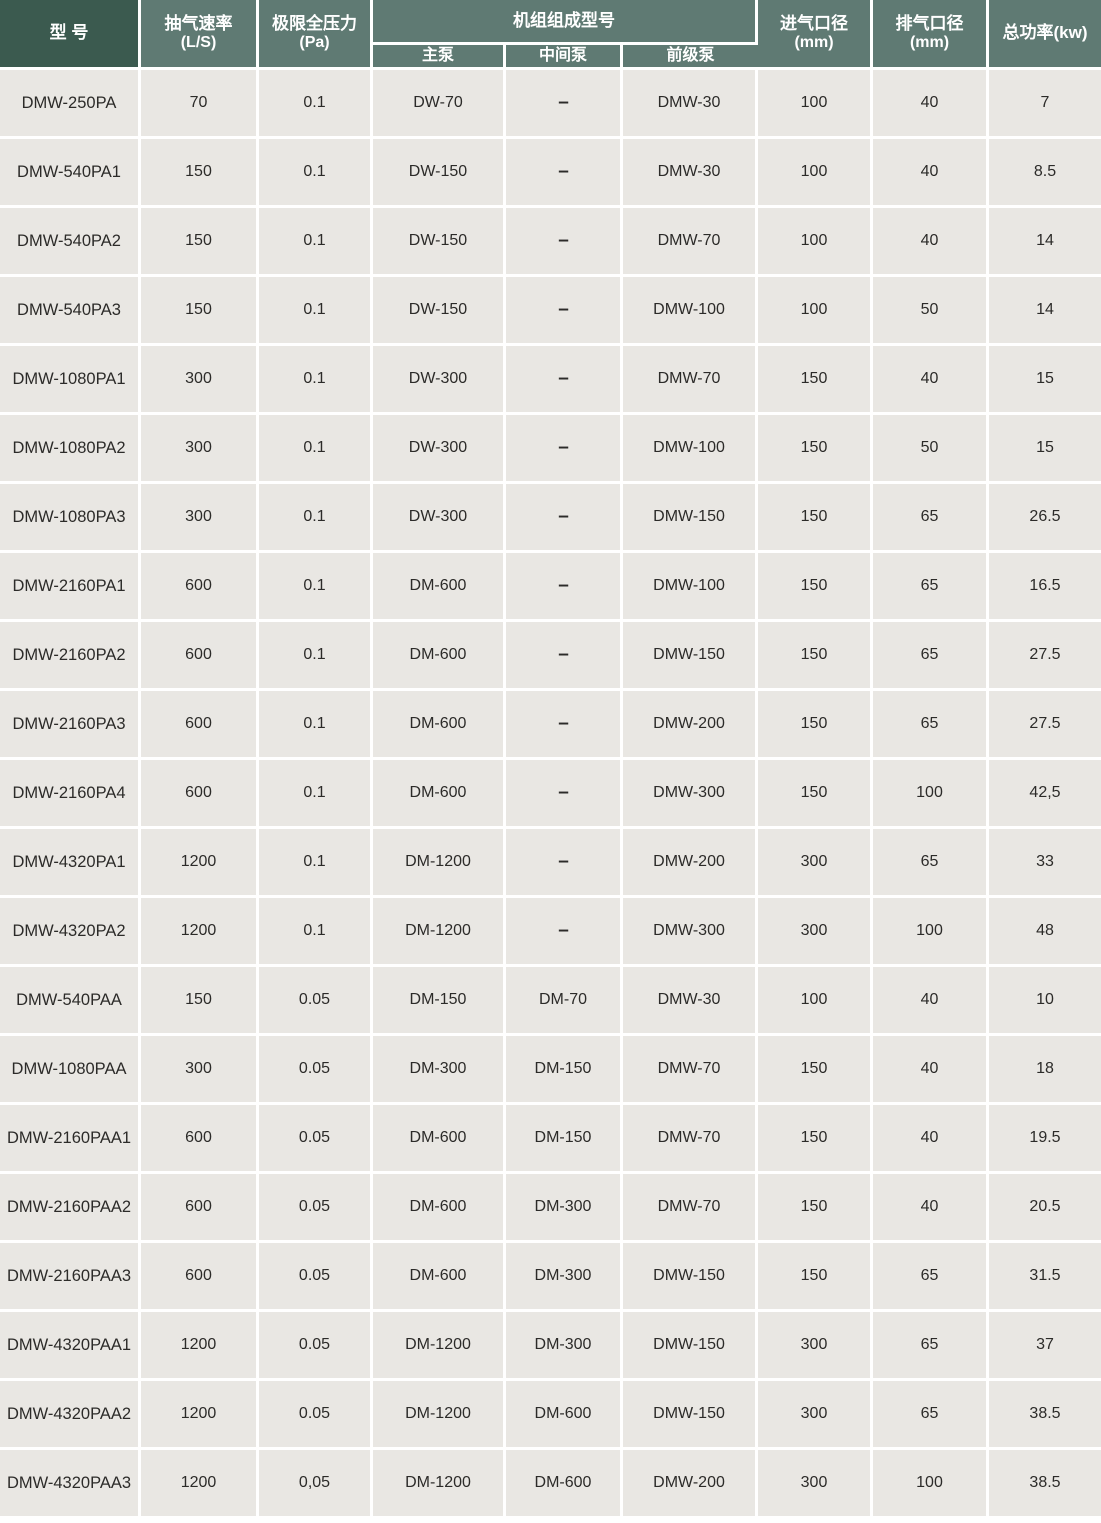 This screenshot has height=1523, width=1101. I want to click on header-main-pump: 主泵, so click(439, 57).